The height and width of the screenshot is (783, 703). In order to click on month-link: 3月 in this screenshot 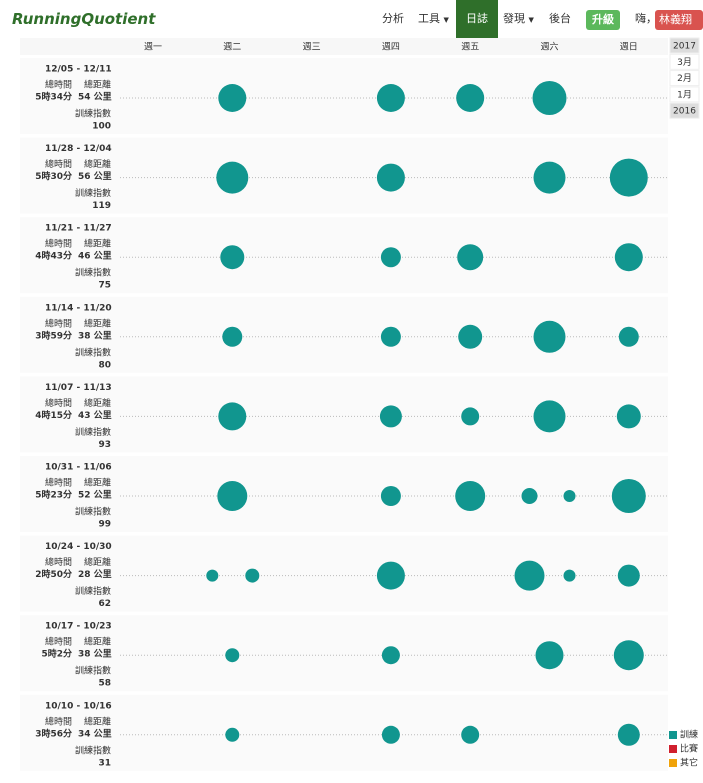, I will do `click(684, 62)`.